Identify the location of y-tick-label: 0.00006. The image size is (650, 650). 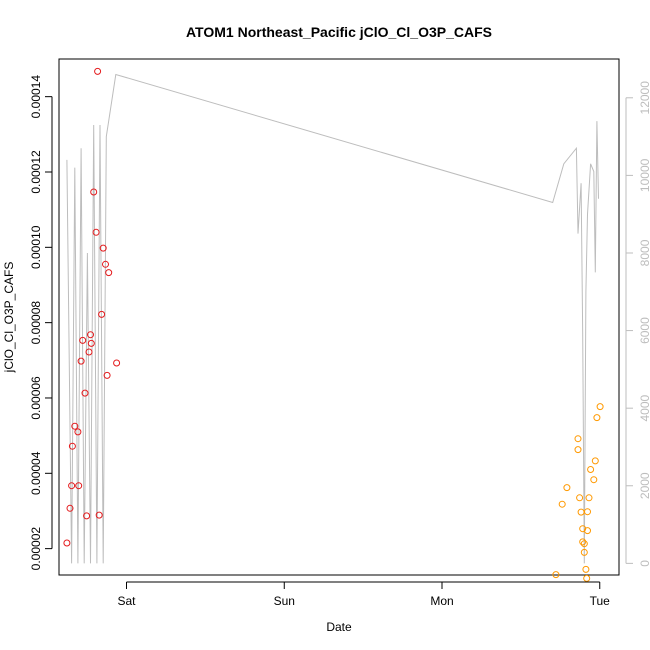
(36, 398).